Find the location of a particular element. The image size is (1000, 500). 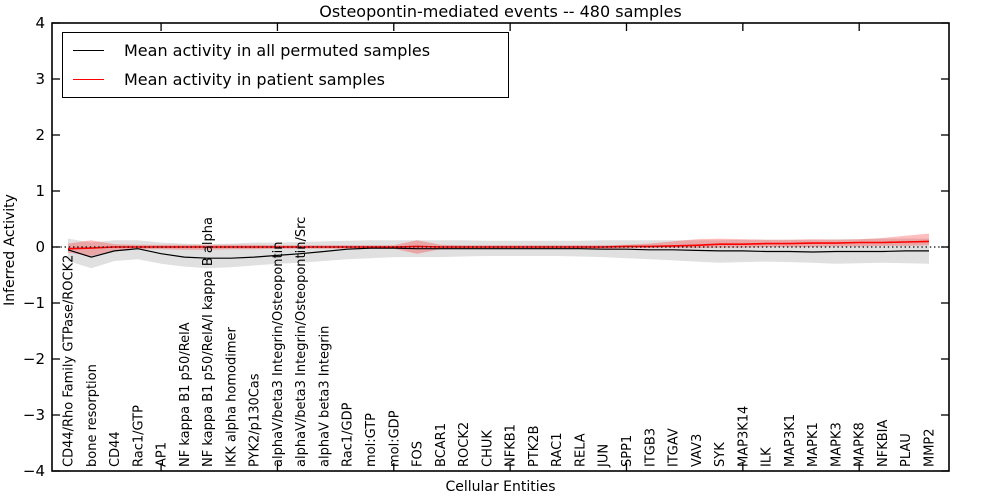

x-tick-label: RAC1 is located at coordinates (557, 449).